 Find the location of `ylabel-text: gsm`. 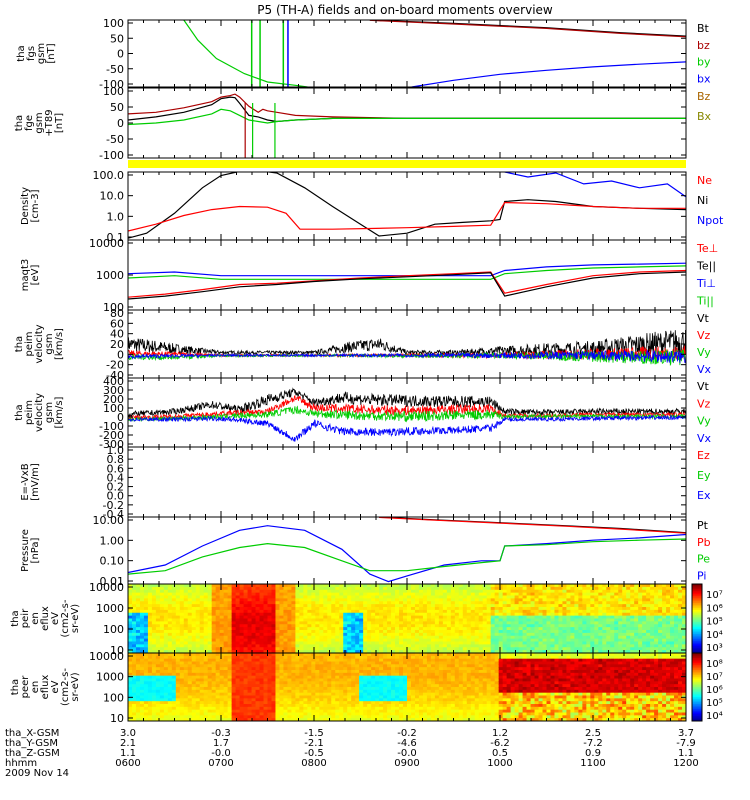

ylabel-text: gsm is located at coordinates (49, 412).